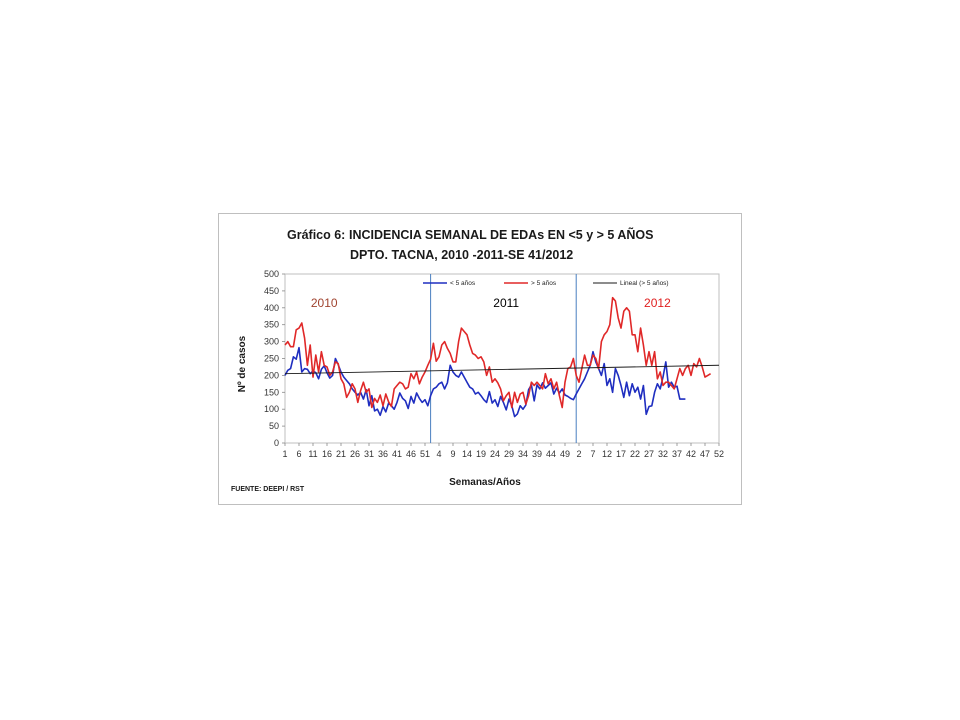  What do you see at coordinates (369, 454) in the screenshot?
I see `x-tick-label: 31` at bounding box center [369, 454].